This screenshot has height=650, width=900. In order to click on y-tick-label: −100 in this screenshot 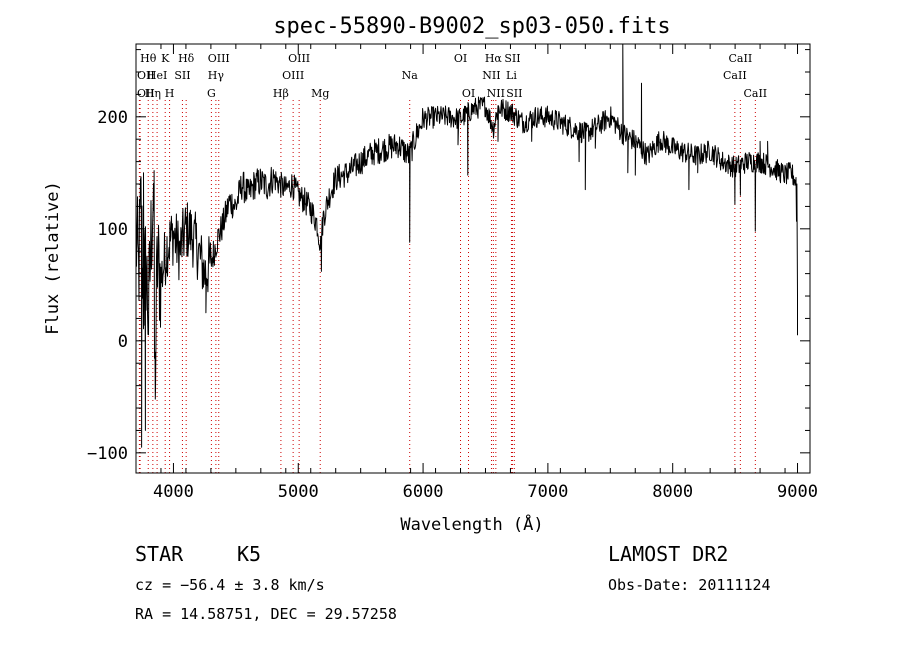, I will do `click(107, 454)`.